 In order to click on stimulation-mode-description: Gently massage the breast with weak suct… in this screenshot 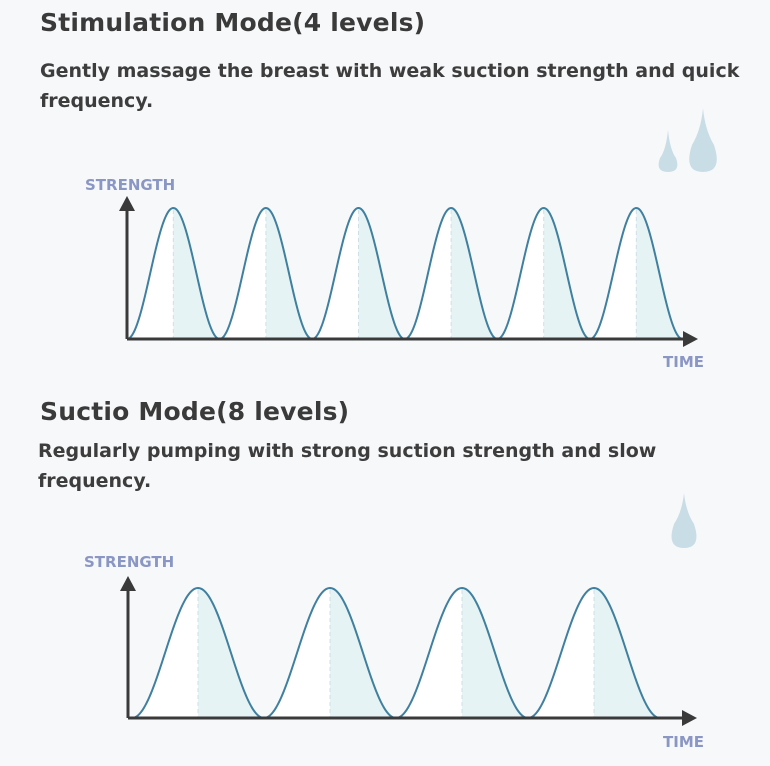, I will do `click(390, 86)`.